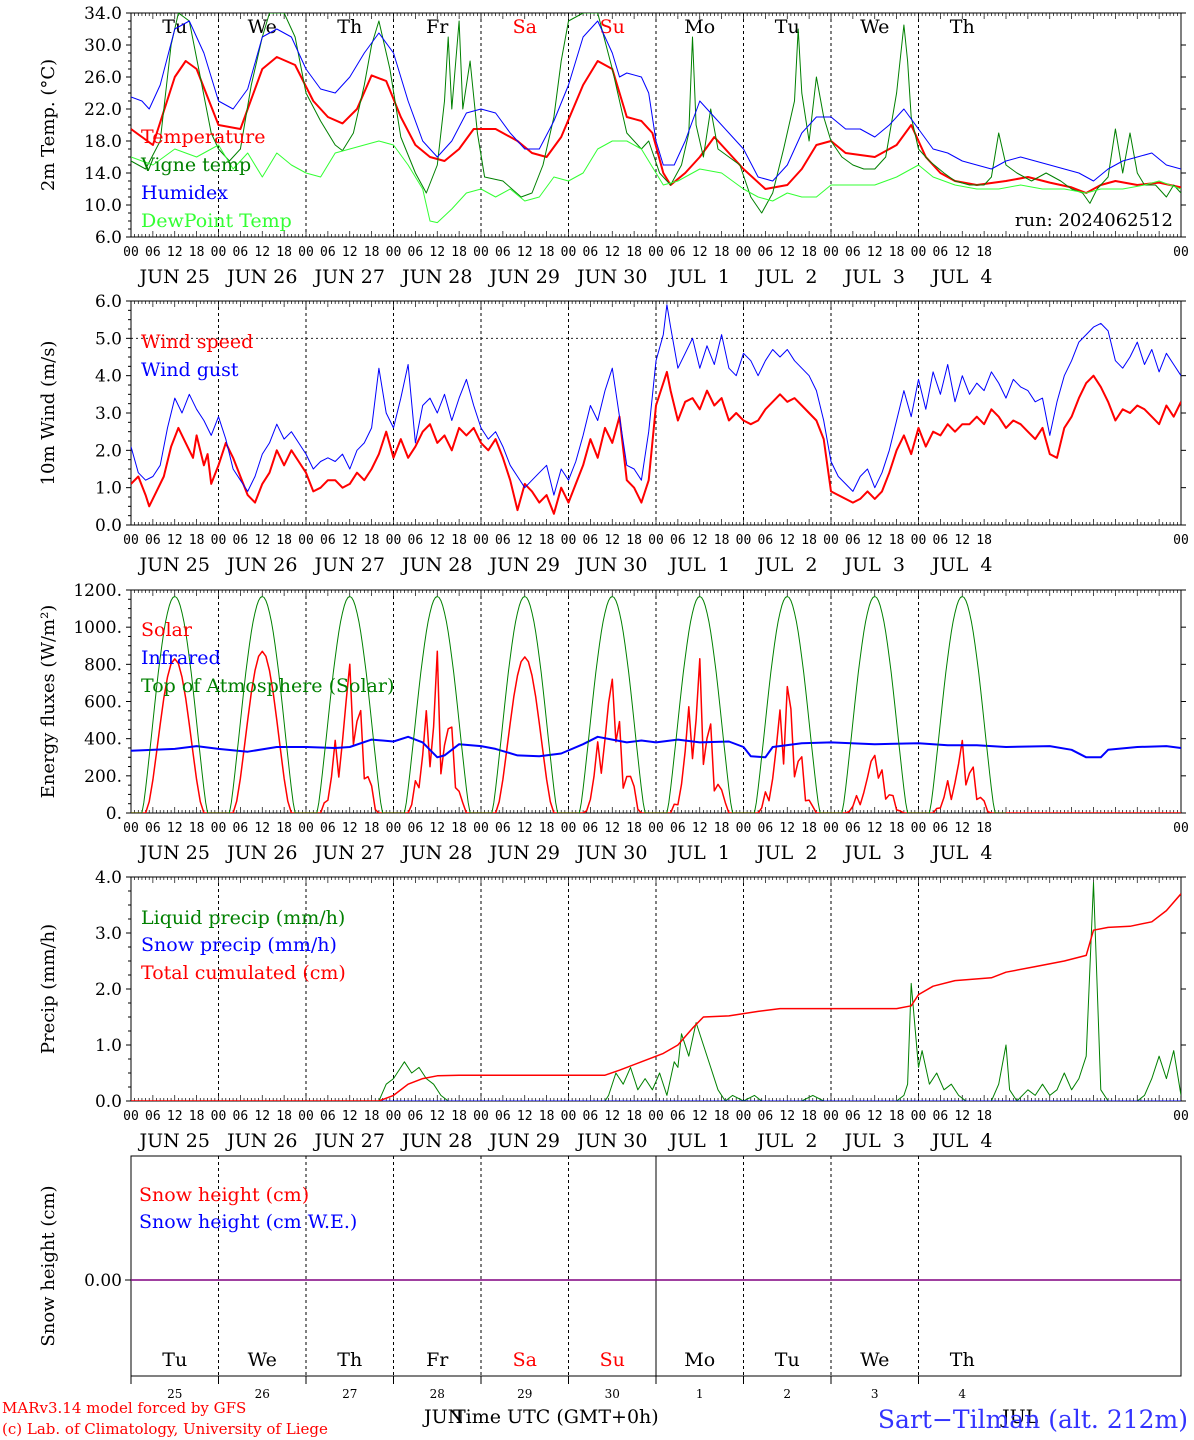 The image size is (1194, 1440). Describe the element at coordinates (108, 339) in the screenshot. I see `y-tick-label: 5.0` at that location.